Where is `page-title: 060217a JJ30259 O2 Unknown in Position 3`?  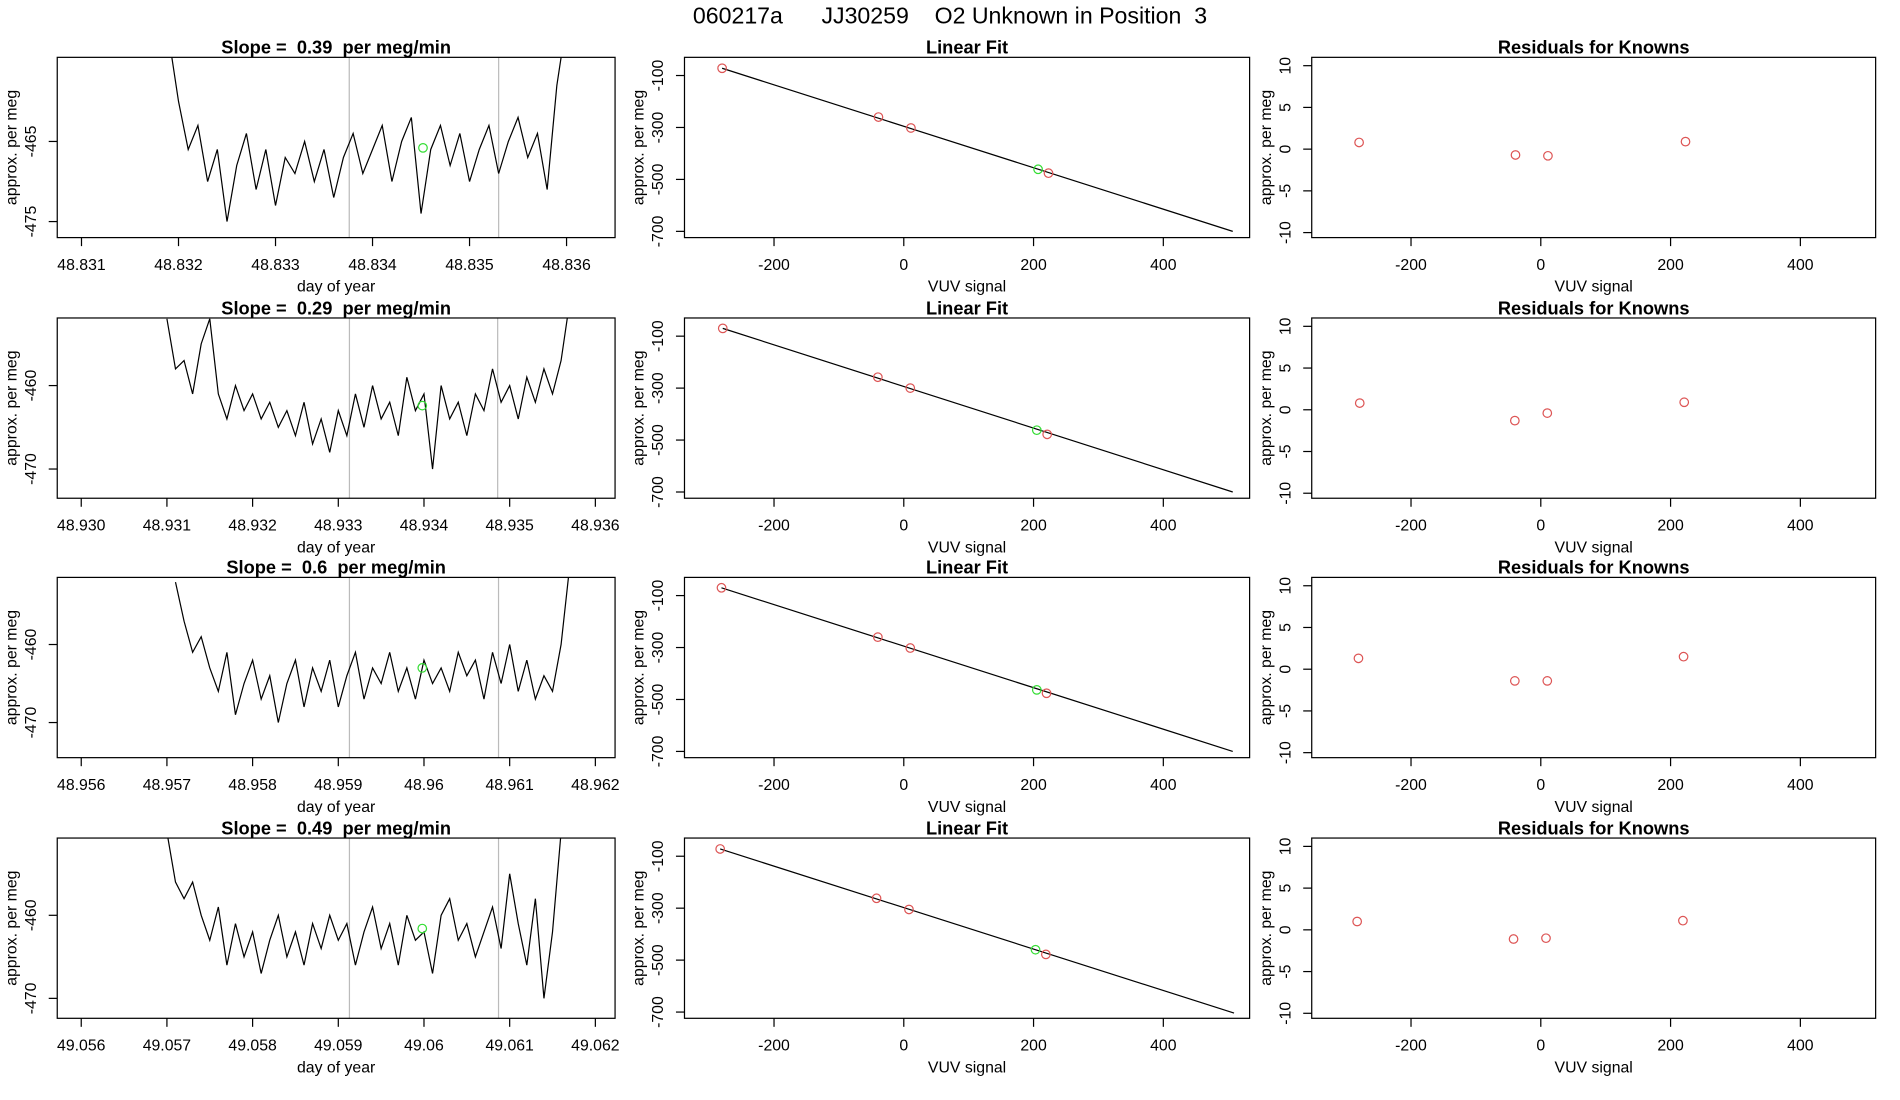 page-title: 060217a JJ30259 O2 Unknown in Position 3 is located at coordinates (950, 15).